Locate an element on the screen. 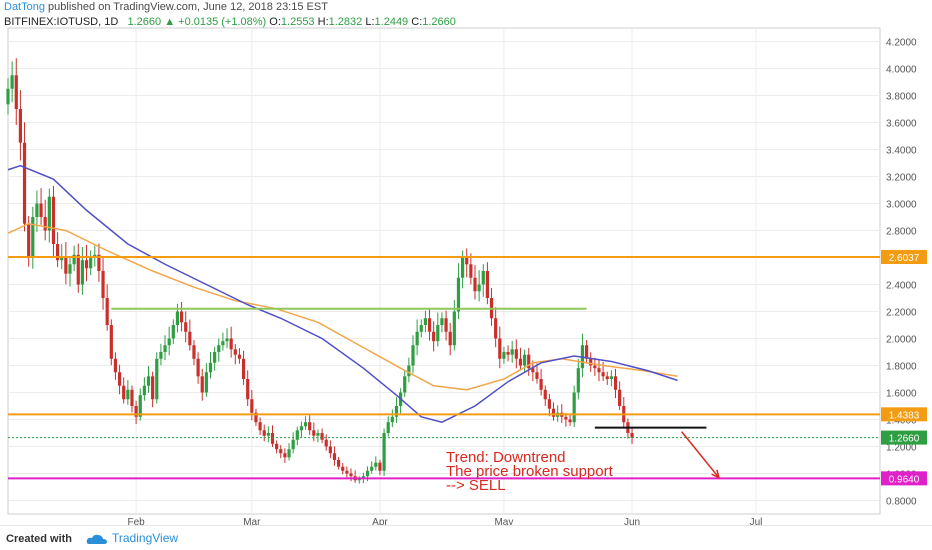  high-label: H: is located at coordinates (323, 22).